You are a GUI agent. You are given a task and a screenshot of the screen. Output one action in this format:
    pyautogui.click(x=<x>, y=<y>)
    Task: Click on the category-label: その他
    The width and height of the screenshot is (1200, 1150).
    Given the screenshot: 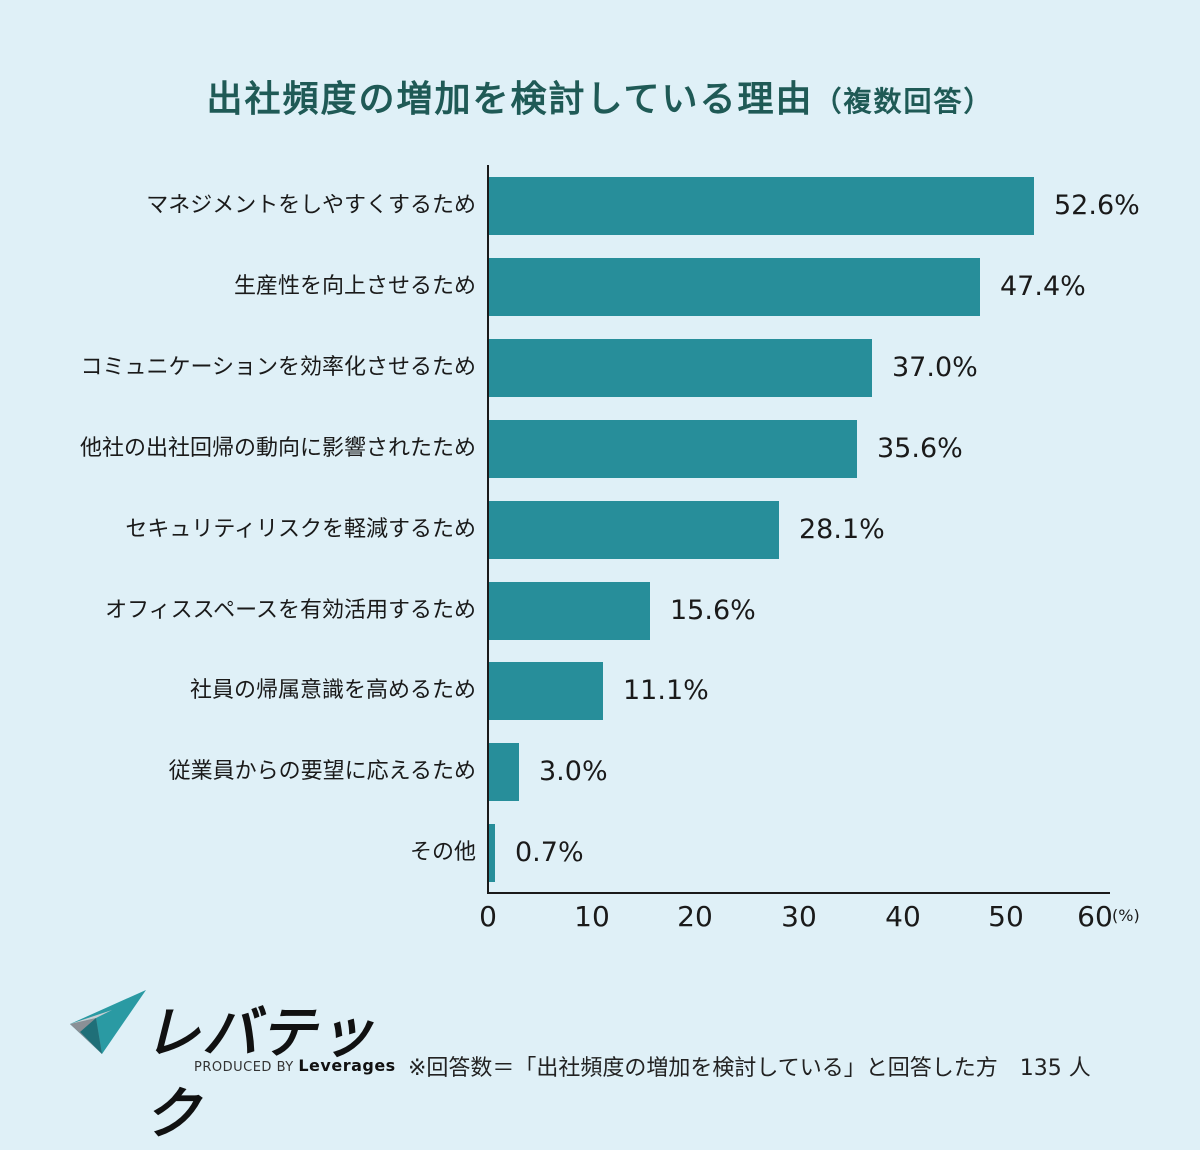 What is the action you would take?
    pyautogui.click(x=442, y=852)
    